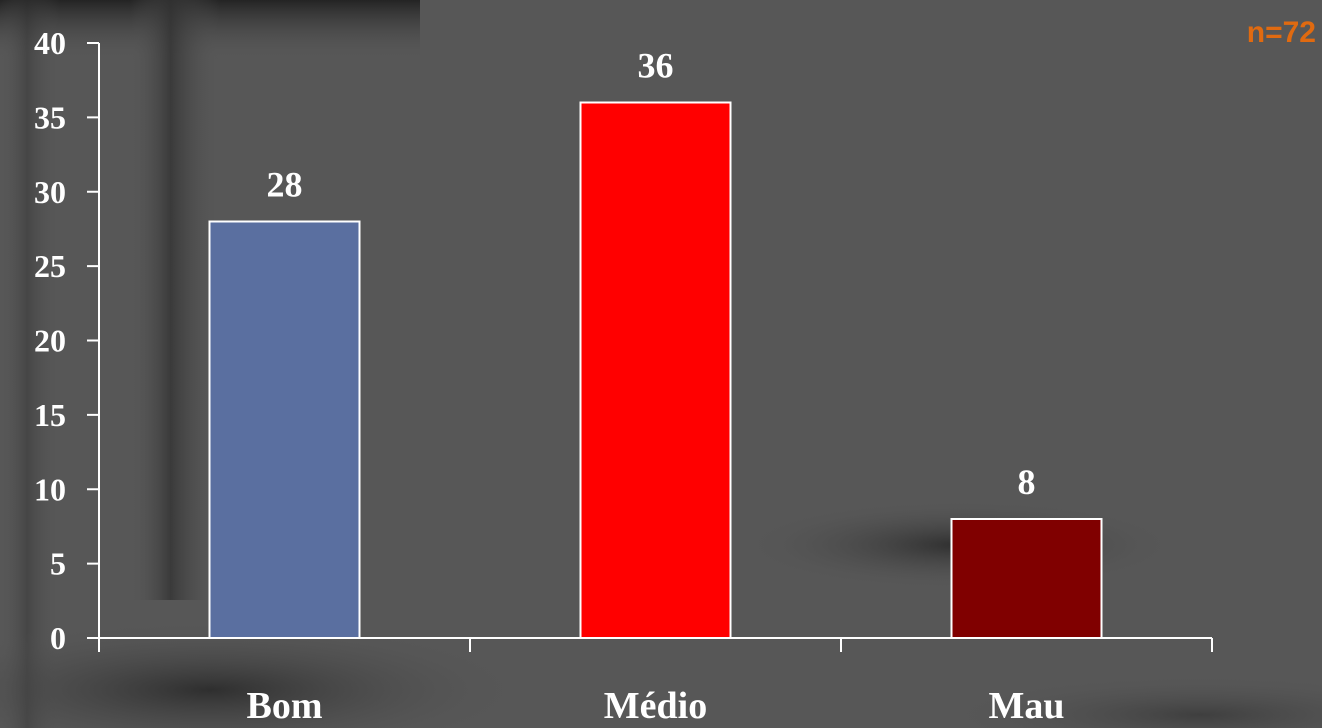  What do you see at coordinates (50, 489) in the screenshot?
I see `y-tick-label: 10` at bounding box center [50, 489].